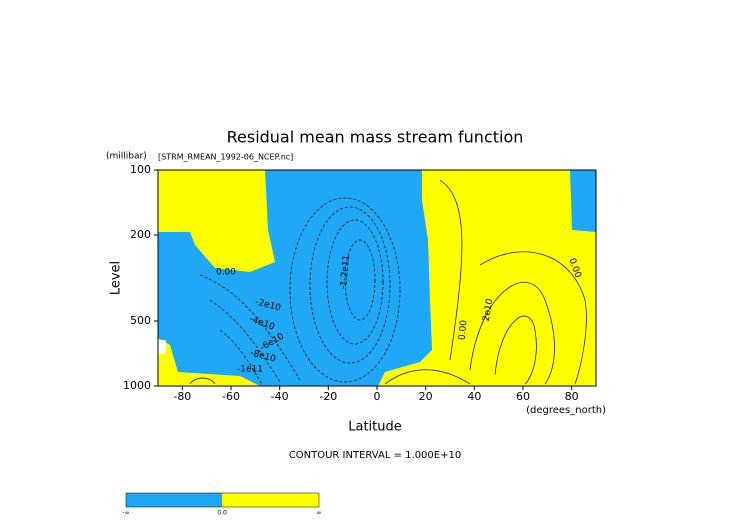 The width and height of the screenshot is (752, 532). I want to click on x-tick-label: -40, so click(280, 396).